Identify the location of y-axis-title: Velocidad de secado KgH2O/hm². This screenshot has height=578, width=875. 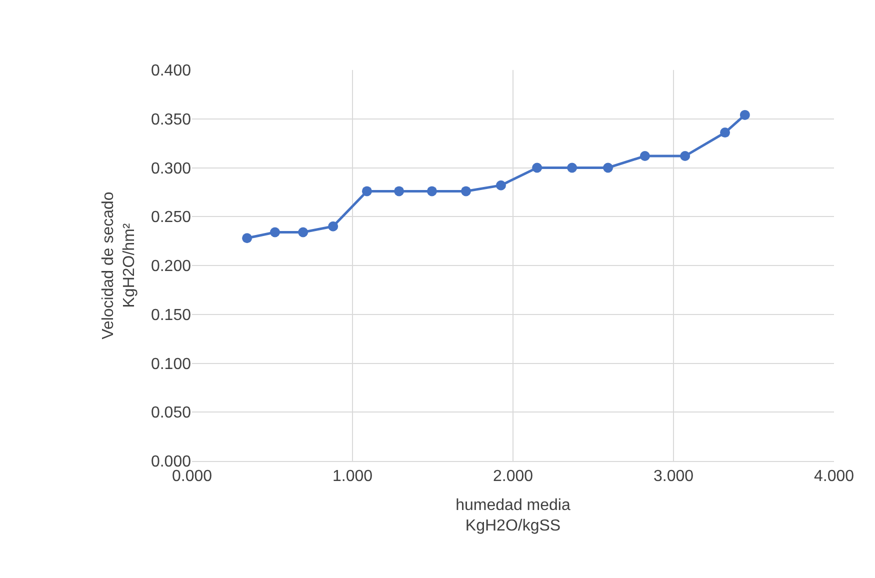
(119, 266).